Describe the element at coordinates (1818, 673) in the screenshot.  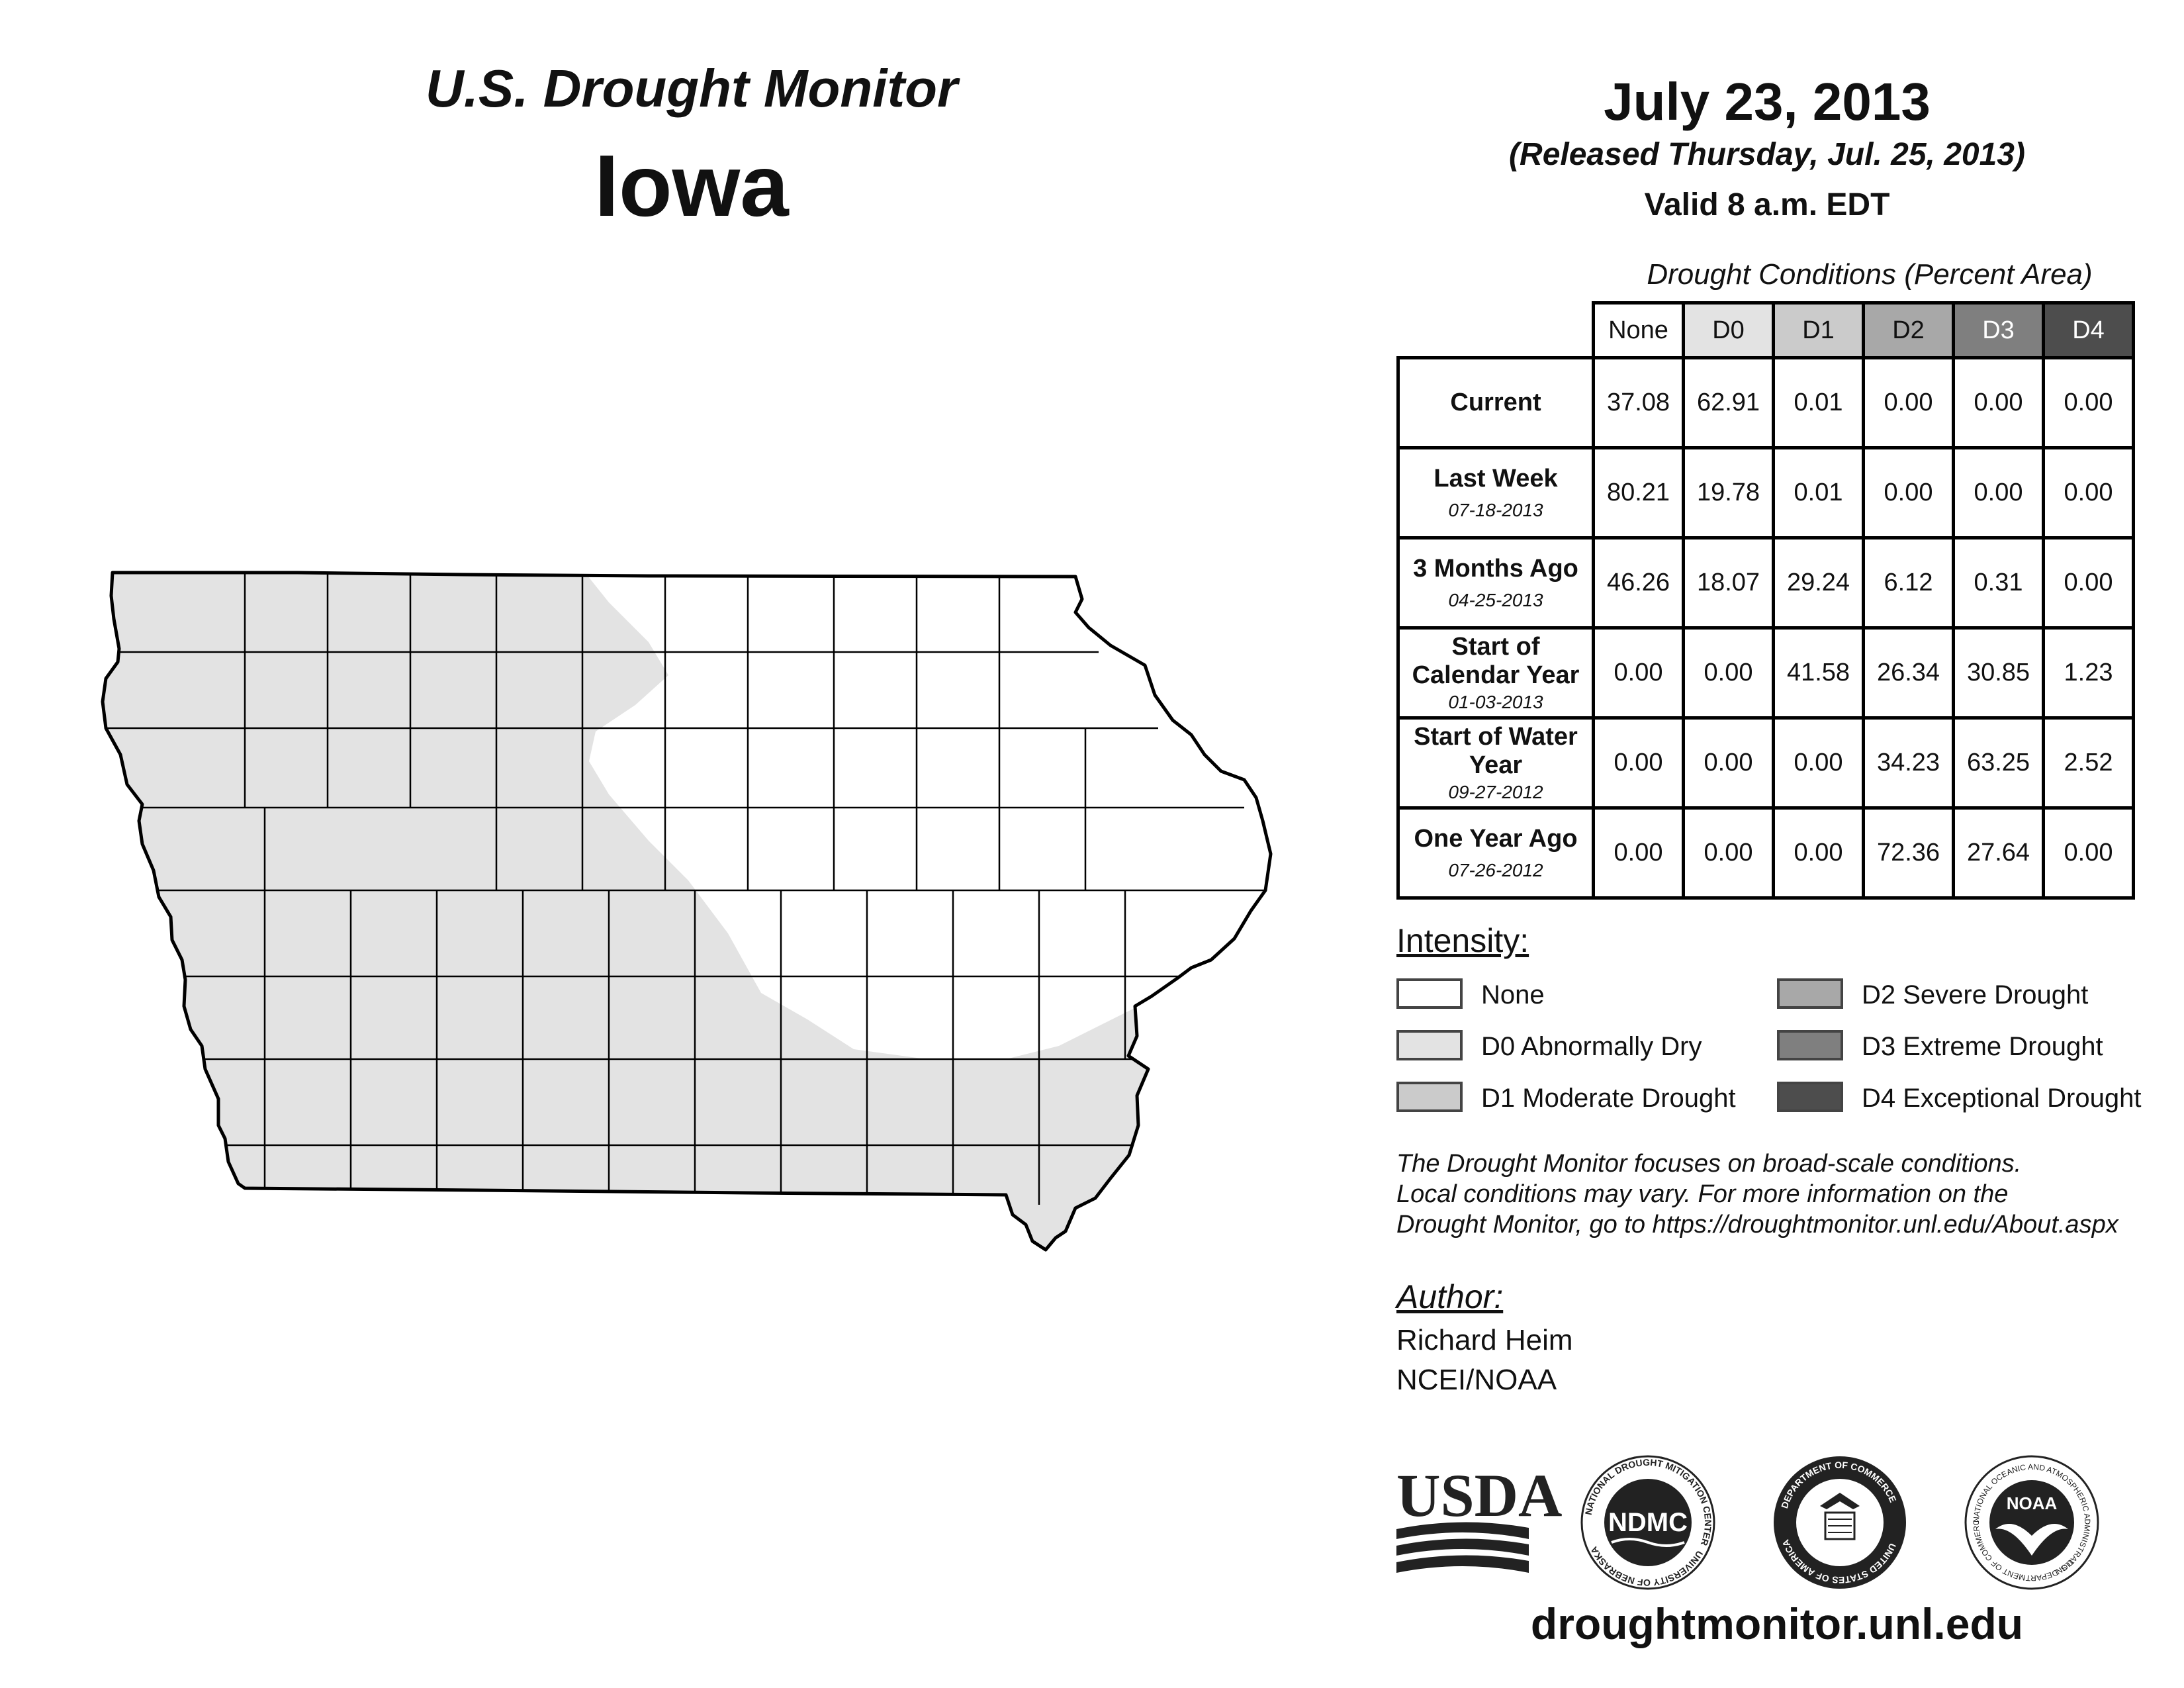
I see `cell: 41.58` at that location.